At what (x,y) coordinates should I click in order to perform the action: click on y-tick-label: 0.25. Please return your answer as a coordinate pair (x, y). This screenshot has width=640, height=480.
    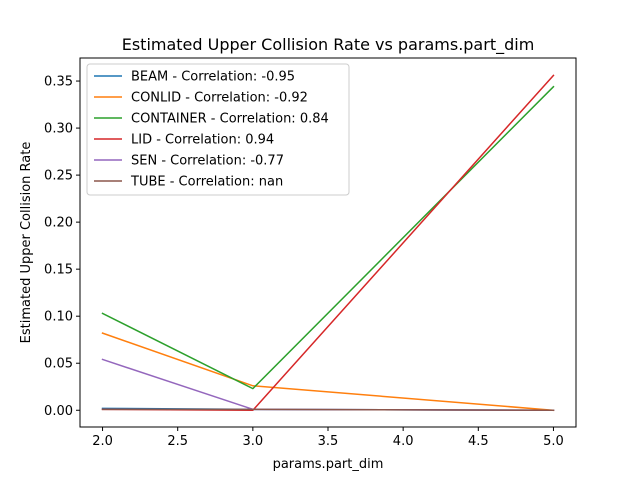
    Looking at the image, I should click on (58, 176).